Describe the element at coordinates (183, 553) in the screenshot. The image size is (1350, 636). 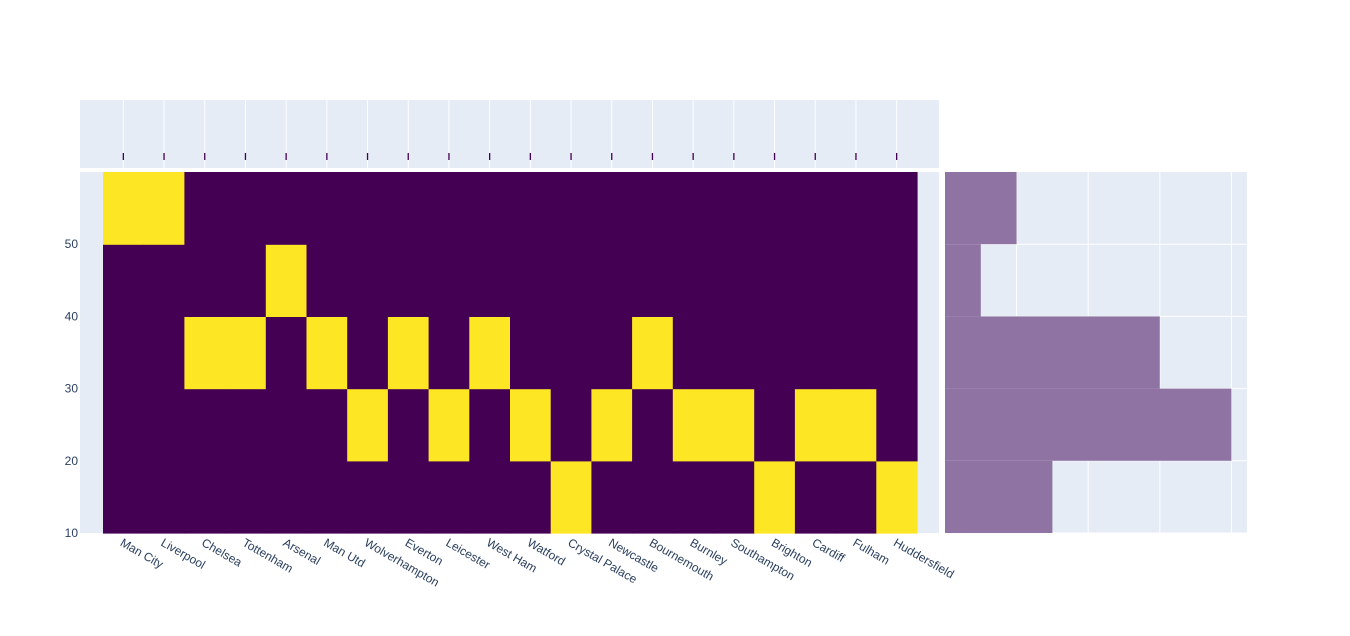
I see `x-tick-label: Liverpool` at that location.